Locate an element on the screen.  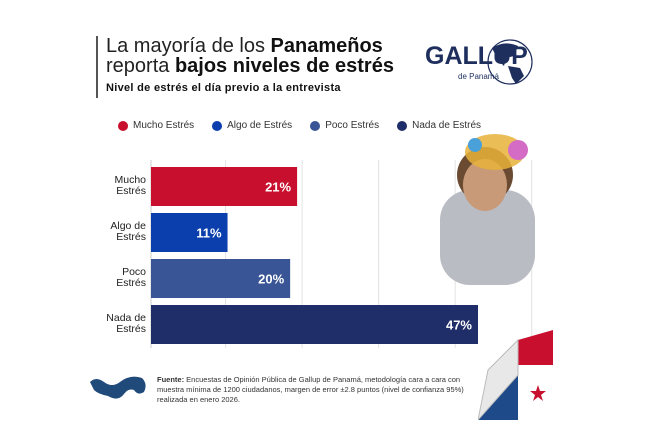
legend-label: Nada de Estrés is located at coordinates (447, 125).